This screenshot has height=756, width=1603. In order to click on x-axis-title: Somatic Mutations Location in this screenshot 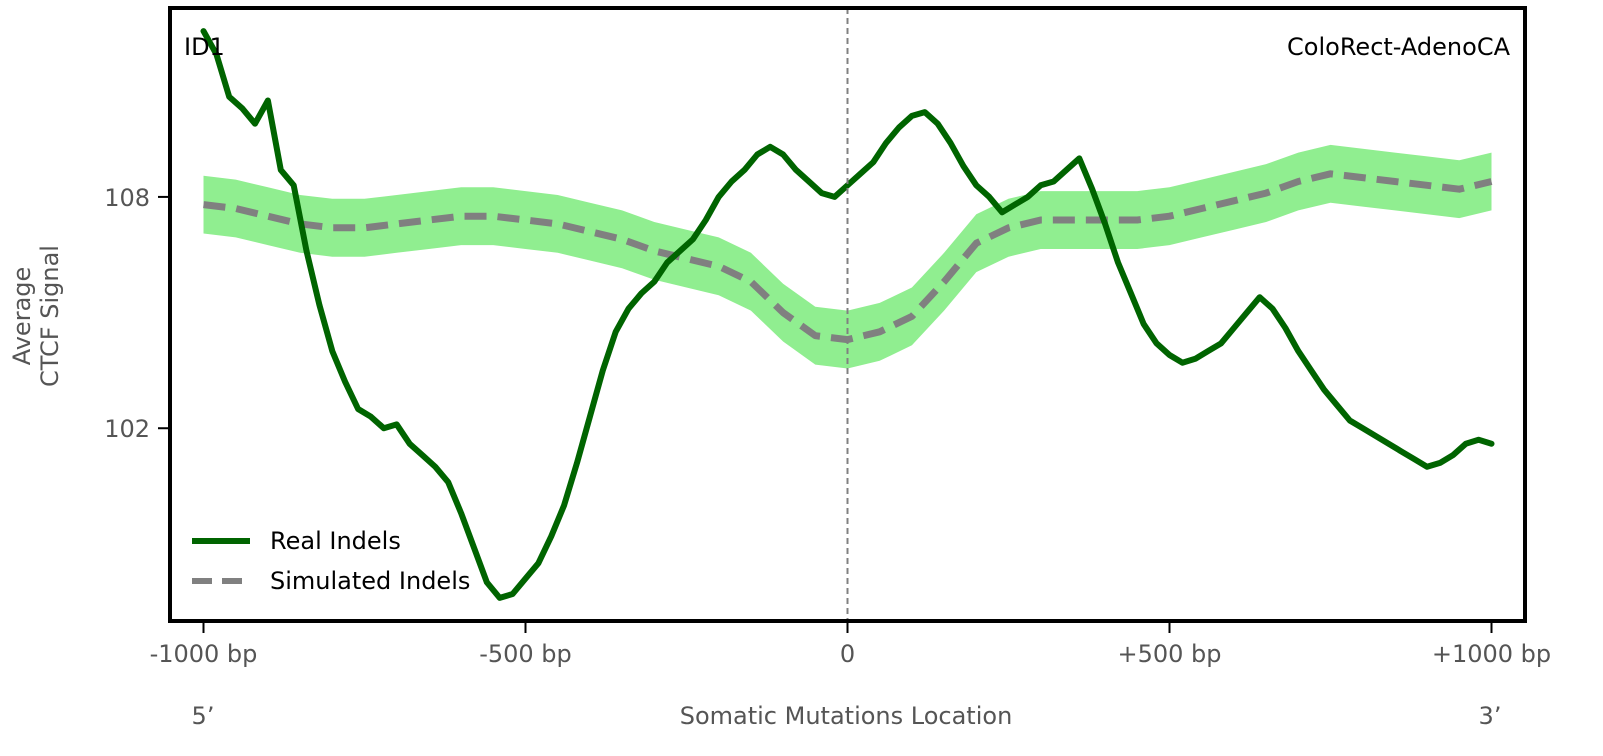, I will do `click(846, 716)`.